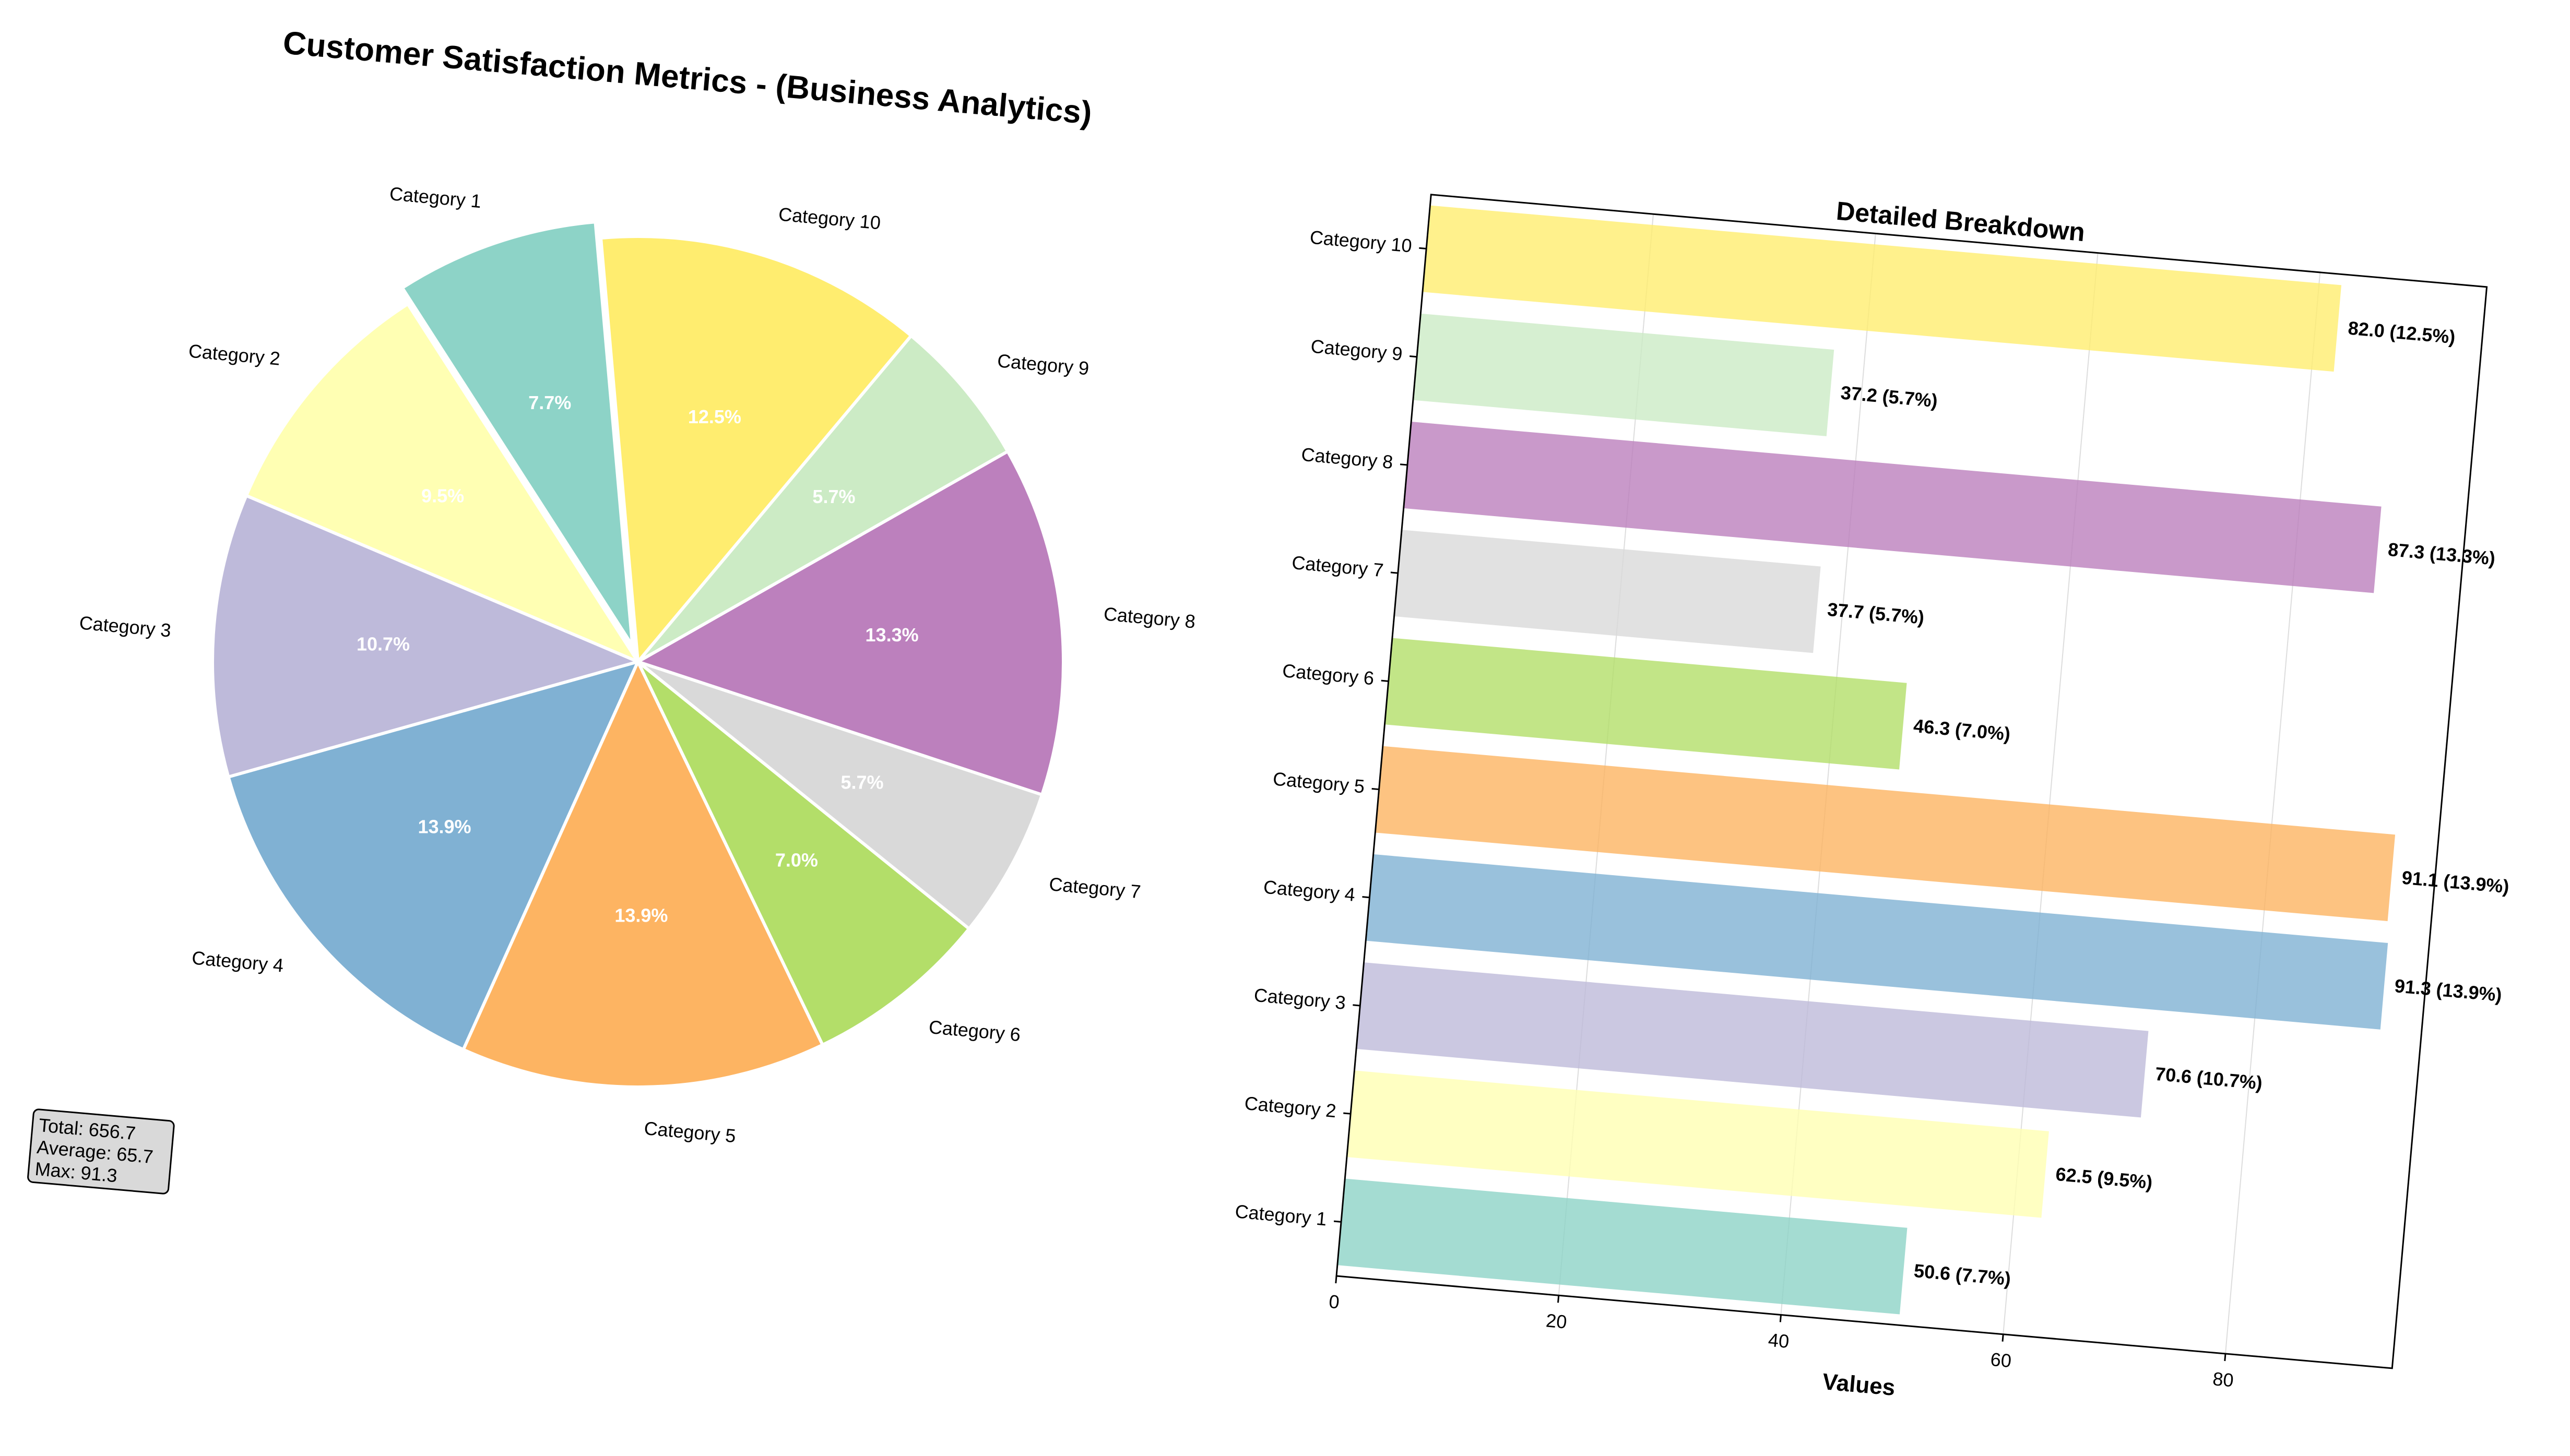 Image resolution: width=2570 pixels, height=1456 pixels. What do you see at coordinates (442, 495) in the screenshot?
I see `pie-percent-category-2: 9.5%` at bounding box center [442, 495].